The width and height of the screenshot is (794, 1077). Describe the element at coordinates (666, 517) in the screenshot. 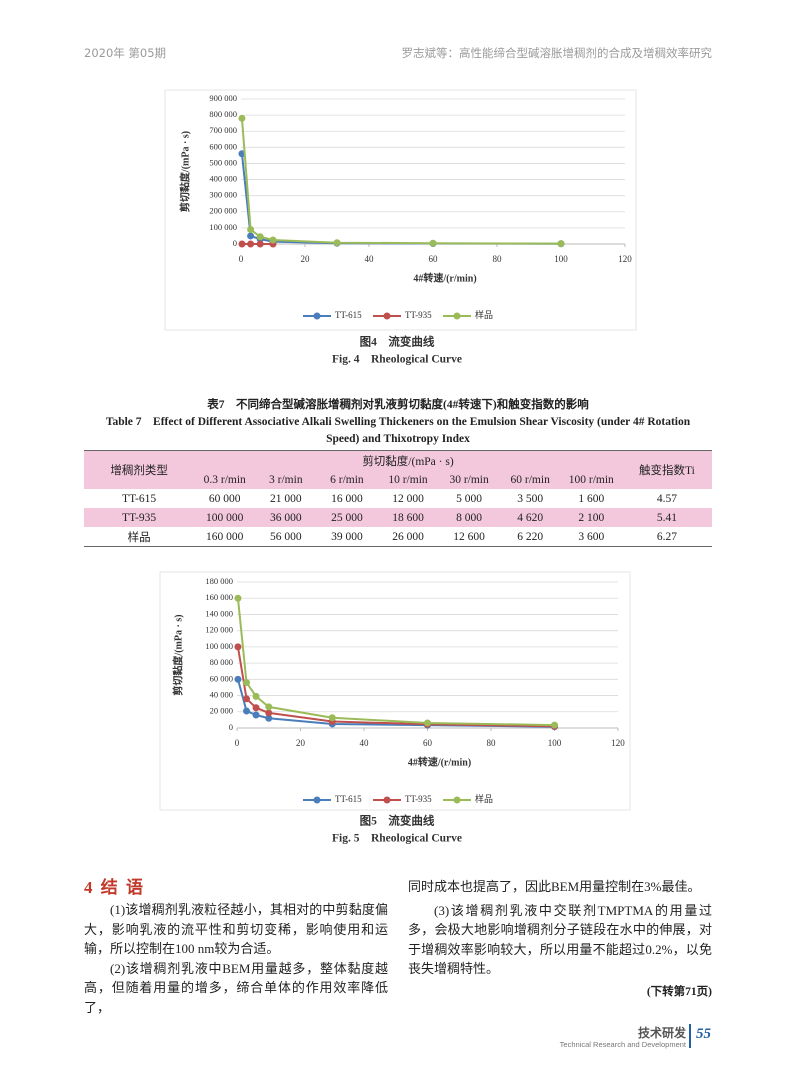

I see `table-cell: 5.41` at that location.